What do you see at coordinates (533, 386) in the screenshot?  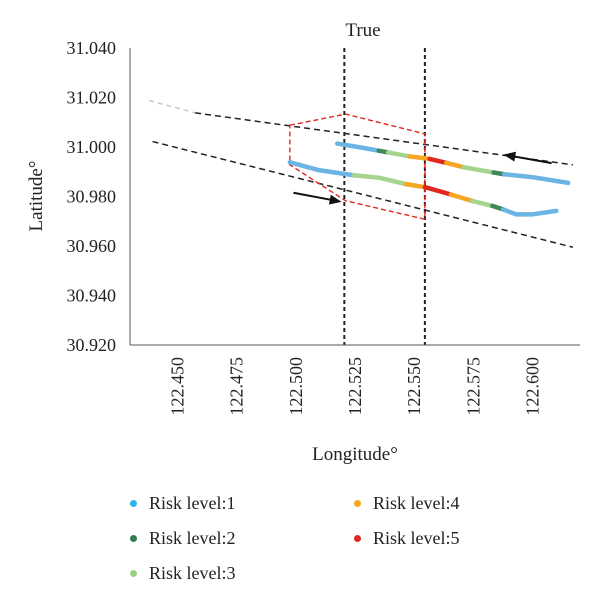 I see `x-tick-label: 122.600` at bounding box center [533, 386].